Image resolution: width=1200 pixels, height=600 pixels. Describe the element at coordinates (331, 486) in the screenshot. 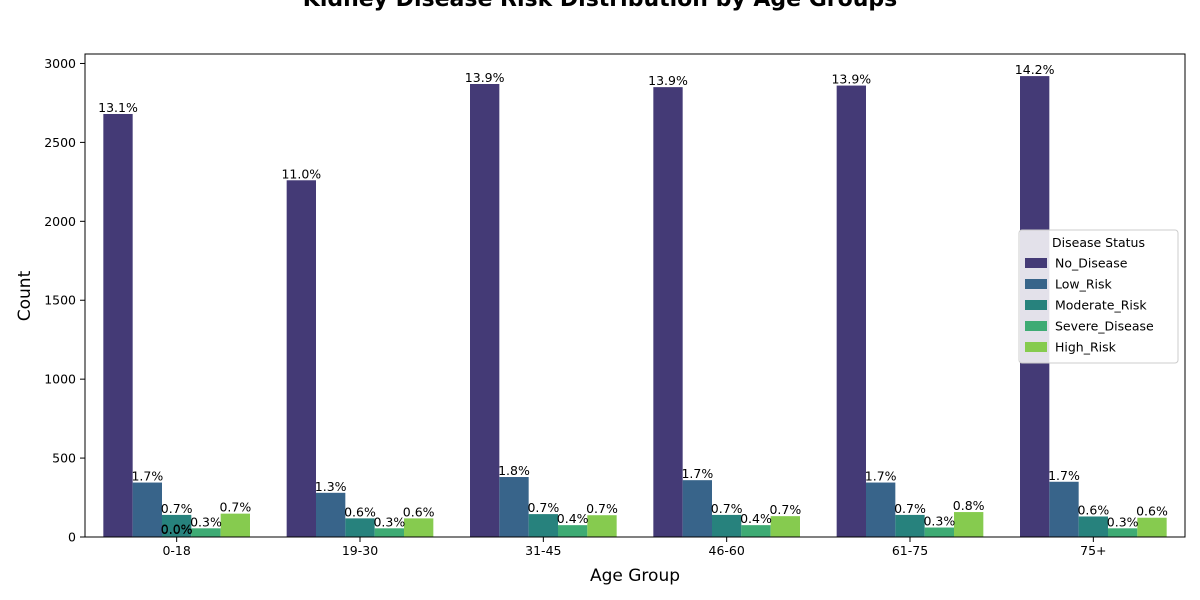

I see `data-label: 1.3%` at that location.